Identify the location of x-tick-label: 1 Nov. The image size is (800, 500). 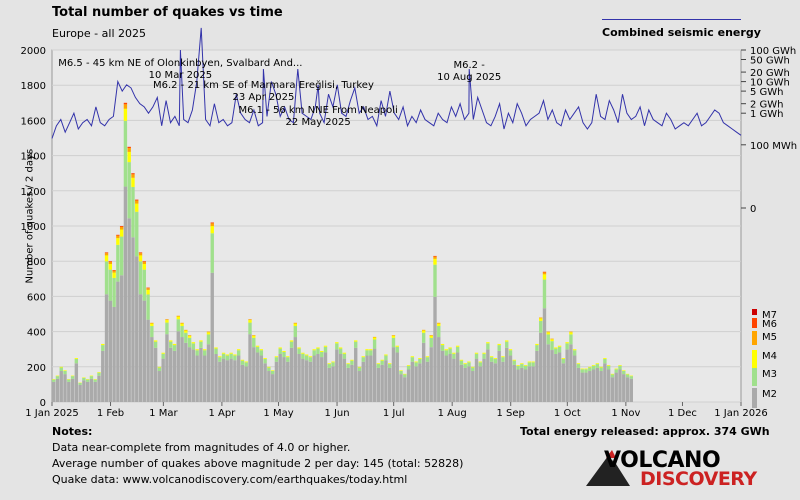
(625, 413).